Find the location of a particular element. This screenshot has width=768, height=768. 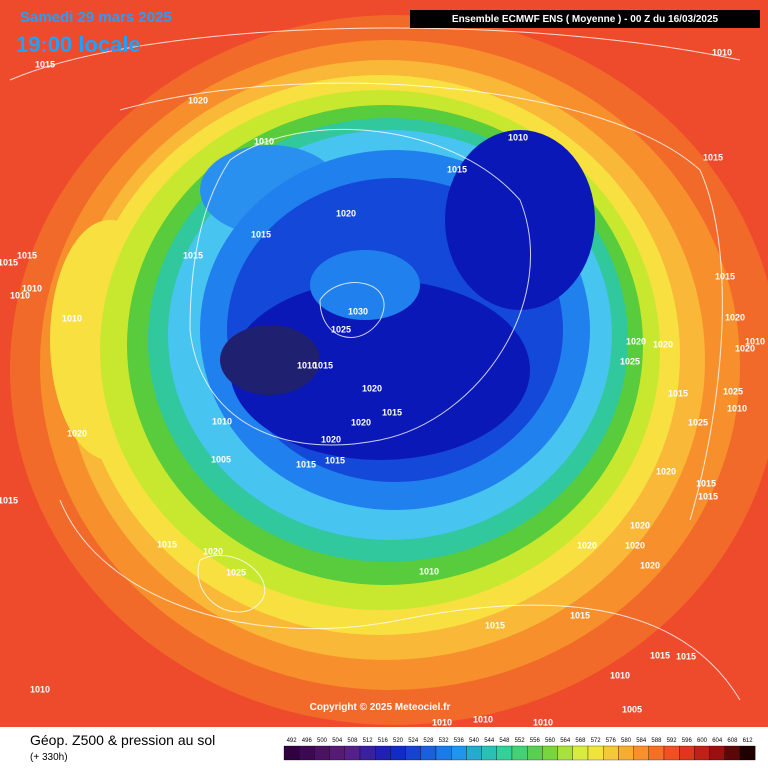

scale-tick-label: 504 is located at coordinates (337, 741).